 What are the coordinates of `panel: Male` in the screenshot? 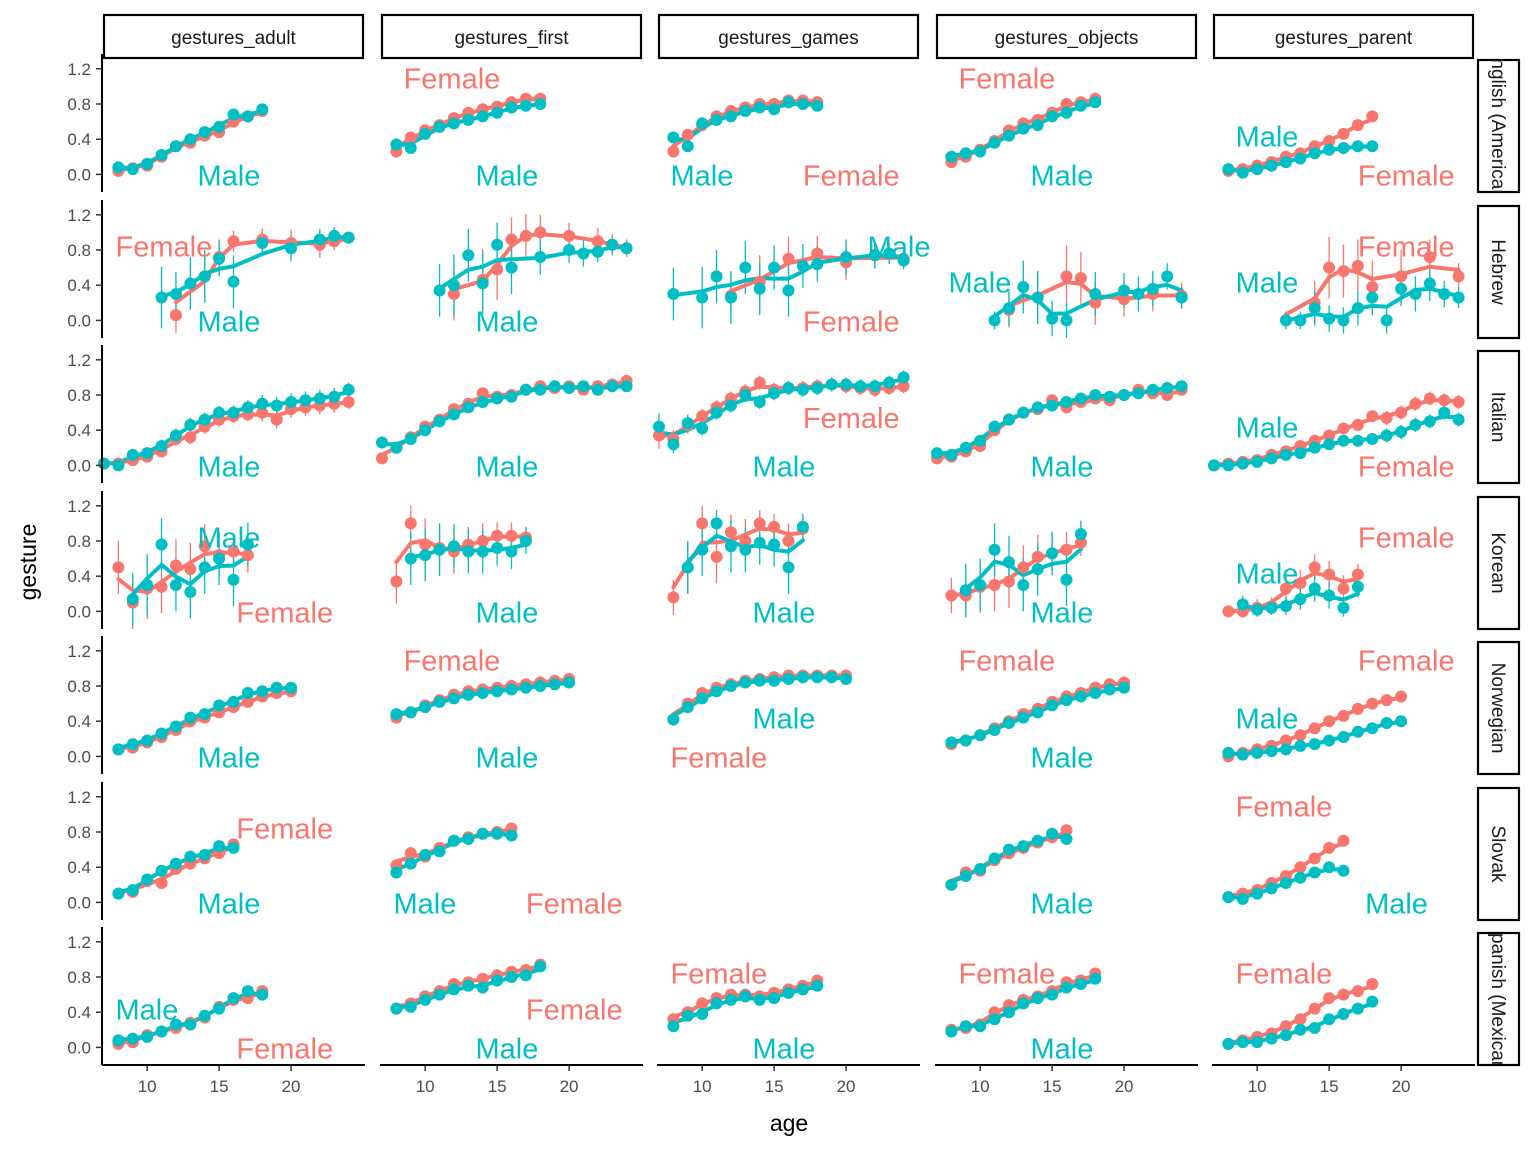 It's located at (504, 428).